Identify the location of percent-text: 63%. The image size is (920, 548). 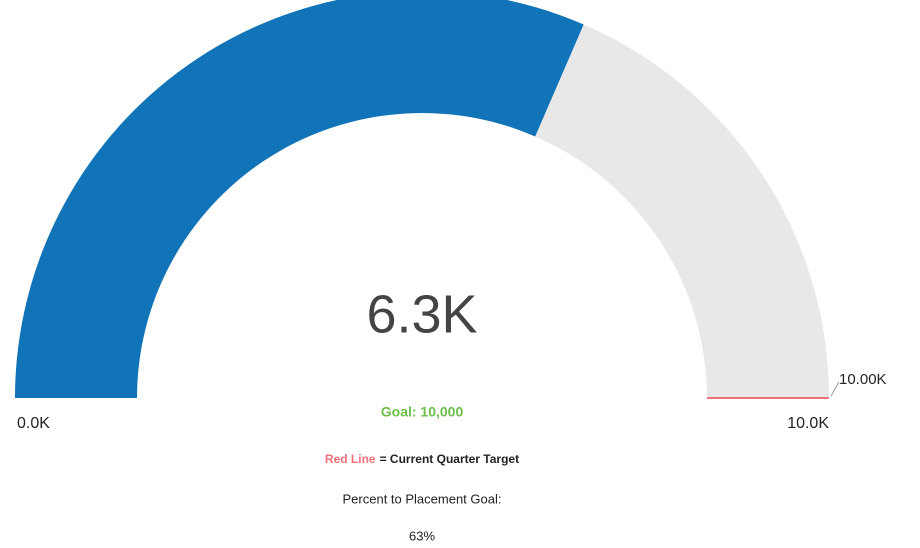
(422, 535).